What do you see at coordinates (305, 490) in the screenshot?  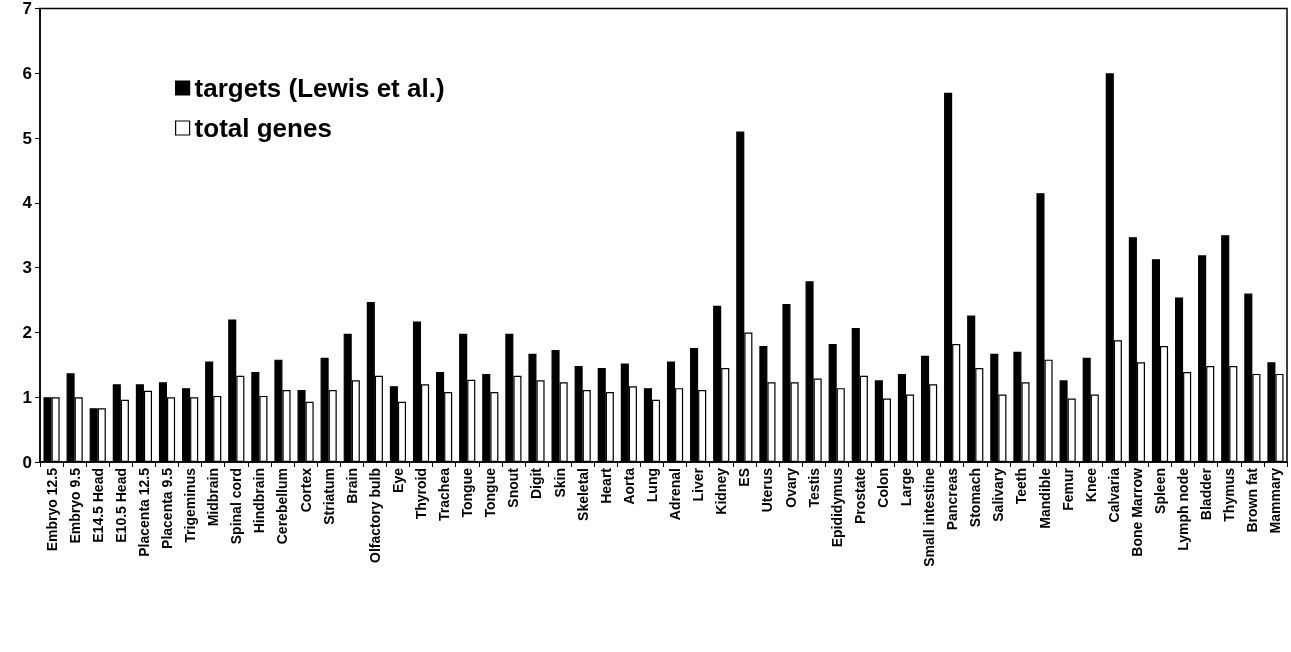 I see `x-tick-label: Cortex` at bounding box center [305, 490].